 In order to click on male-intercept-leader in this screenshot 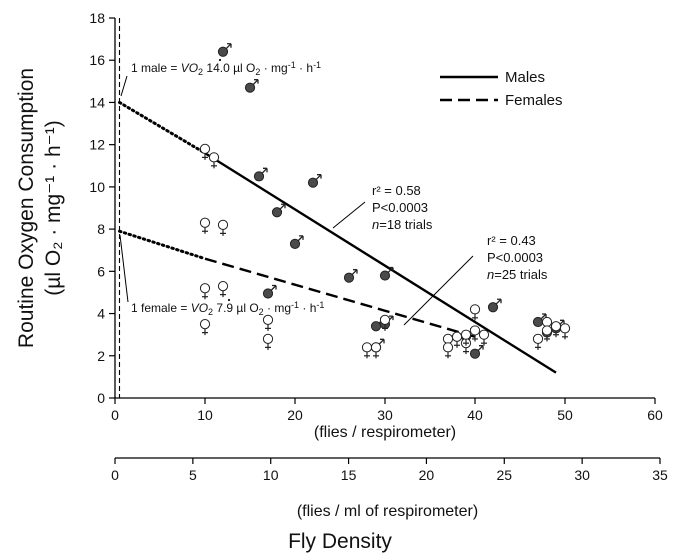, I will do `click(124, 86)`.